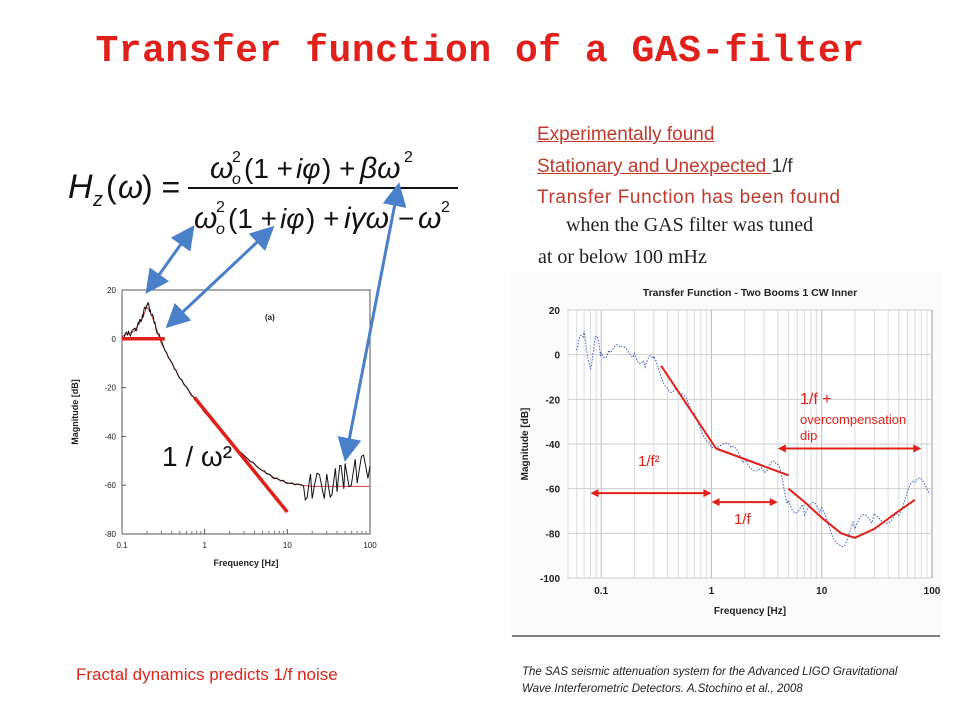 Image resolution: width=960 pixels, height=720 pixels. Describe the element at coordinates (750, 293) in the screenshot. I see `right-chart-title: Transfer Function - Two Booms 1 CW Inner` at that location.